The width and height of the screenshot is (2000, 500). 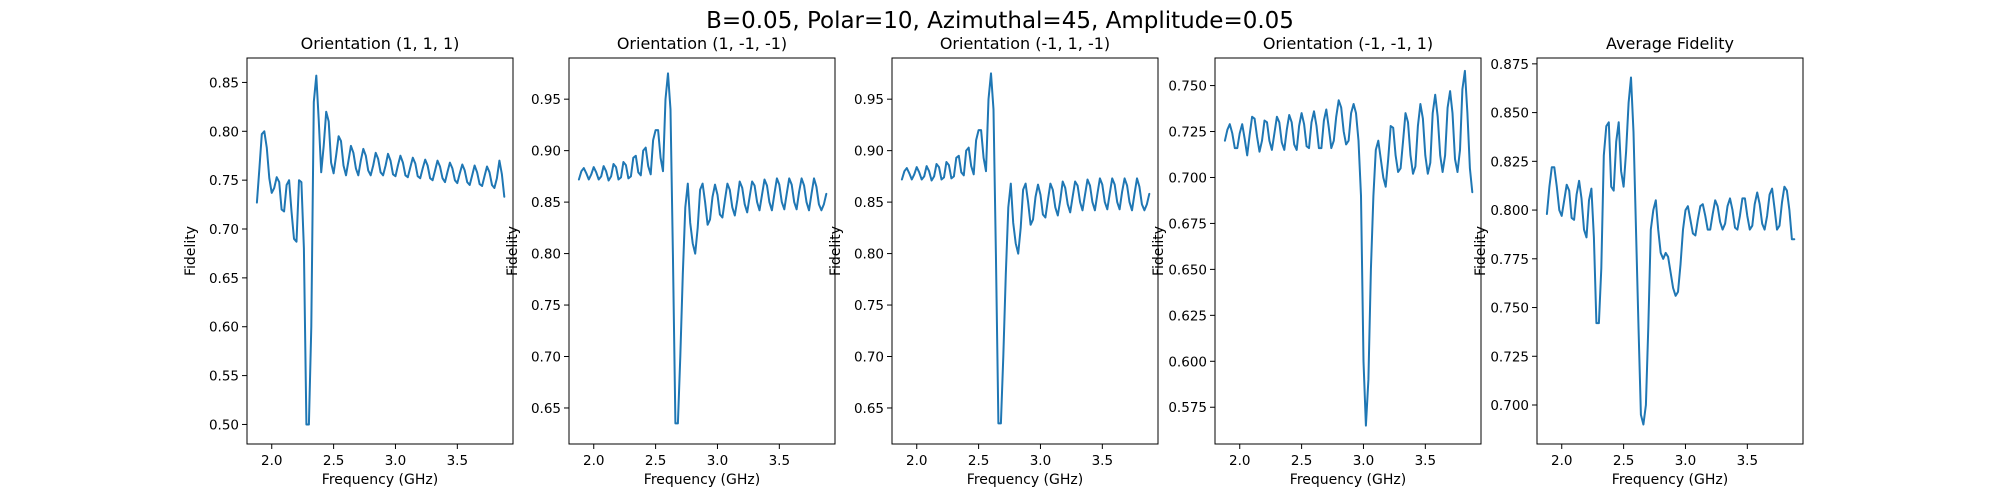 I want to click on y-tick-label: 0.55, so click(x=224, y=377).